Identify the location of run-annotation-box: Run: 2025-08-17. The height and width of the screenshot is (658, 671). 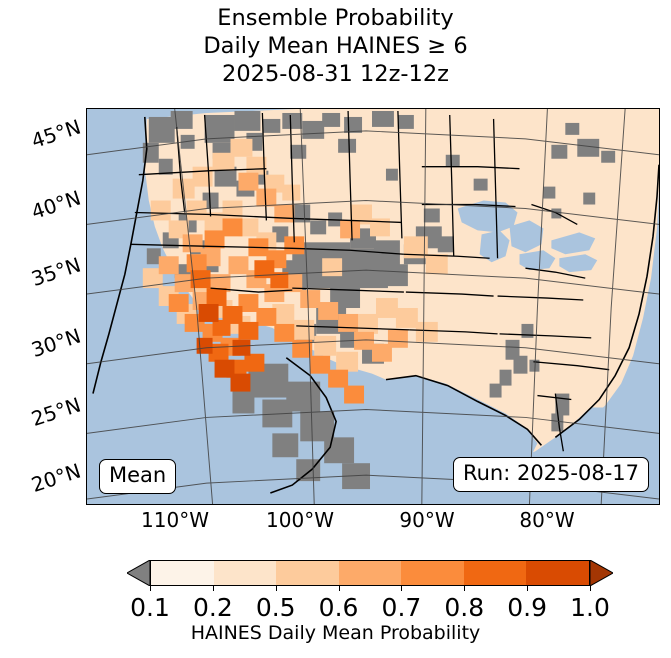
(550, 474).